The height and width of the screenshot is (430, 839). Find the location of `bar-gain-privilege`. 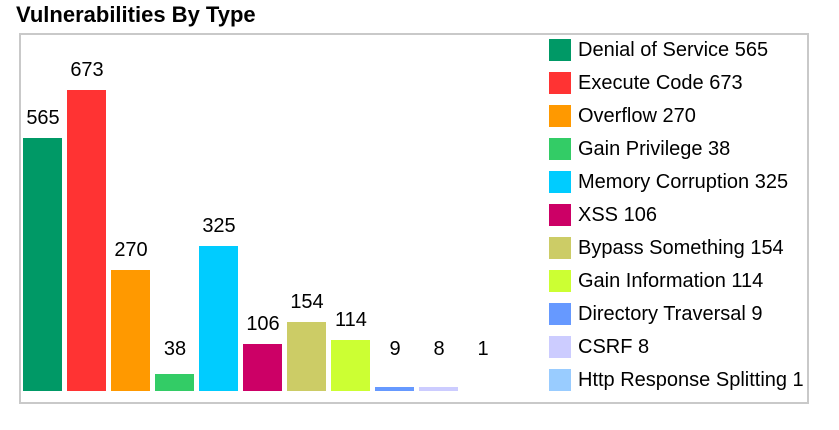

bar-gain-privilege is located at coordinates (174, 382).